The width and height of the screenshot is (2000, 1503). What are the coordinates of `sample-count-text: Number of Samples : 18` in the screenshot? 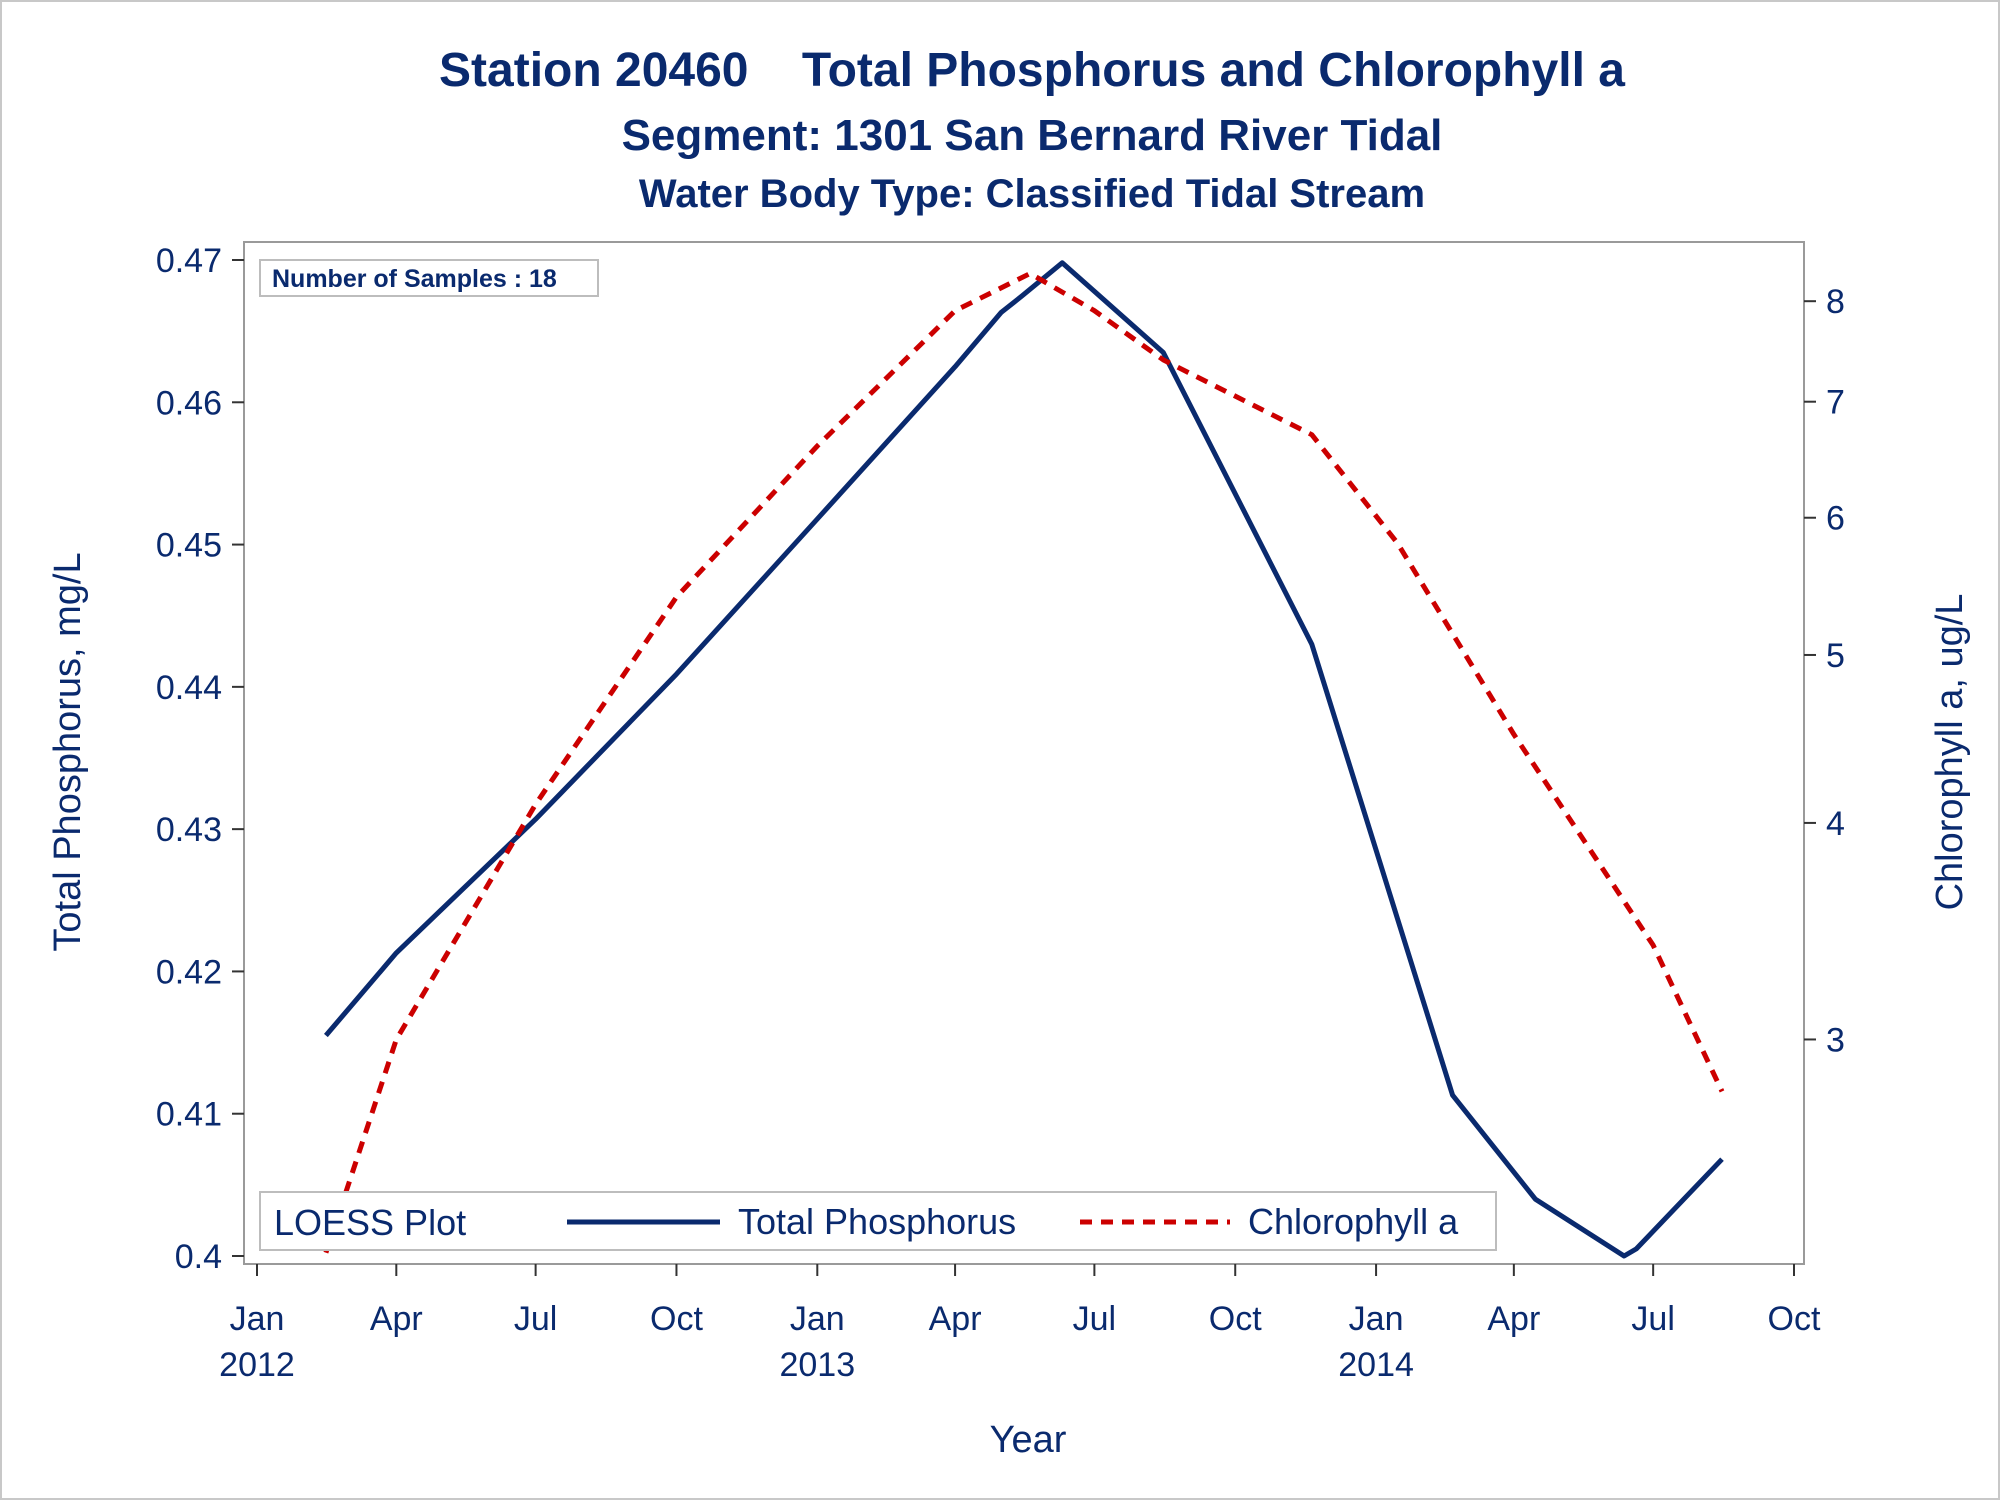 It's located at (414, 279).